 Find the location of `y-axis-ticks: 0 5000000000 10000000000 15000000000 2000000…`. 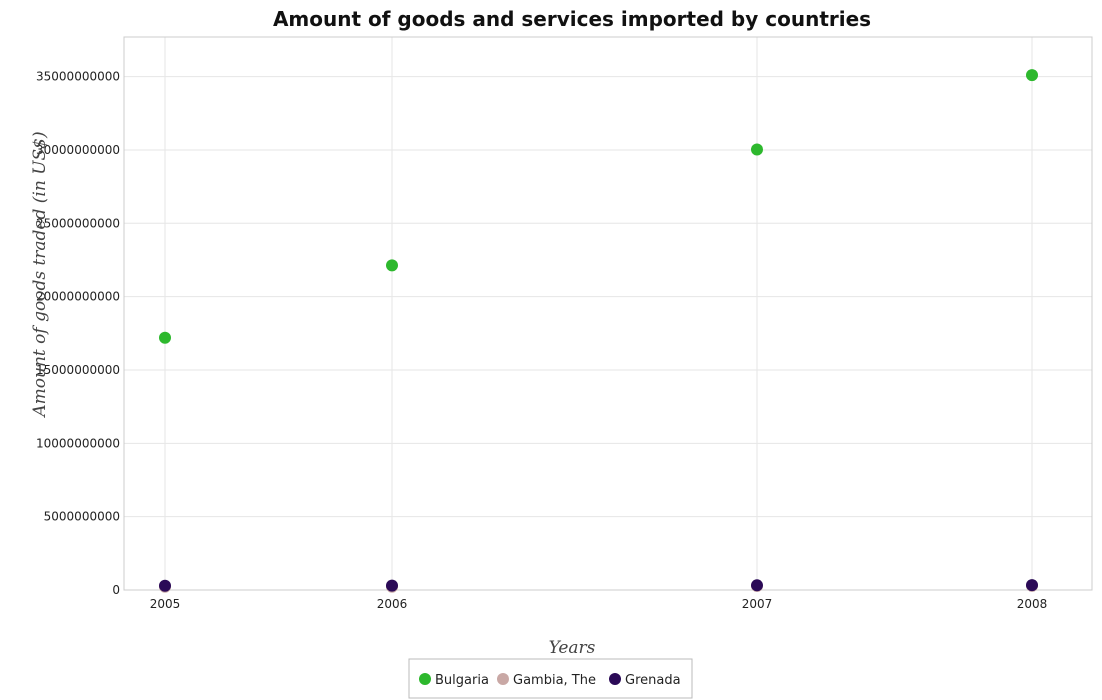

y-axis-ticks: 0 5000000000 10000000000 15000000000 2000000… is located at coordinates (78, 333).